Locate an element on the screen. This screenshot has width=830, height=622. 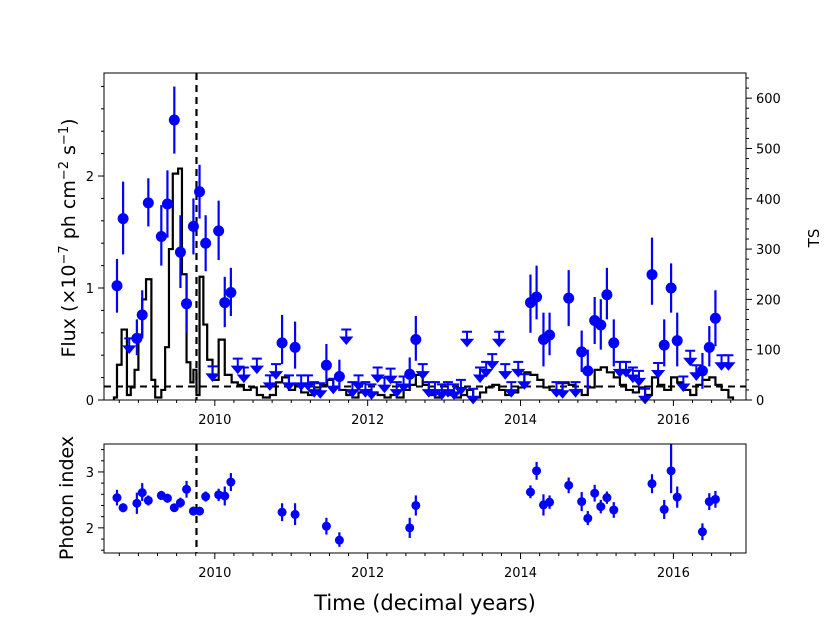
photon-index-y-tick-label: 3 is located at coordinates (90, 473).